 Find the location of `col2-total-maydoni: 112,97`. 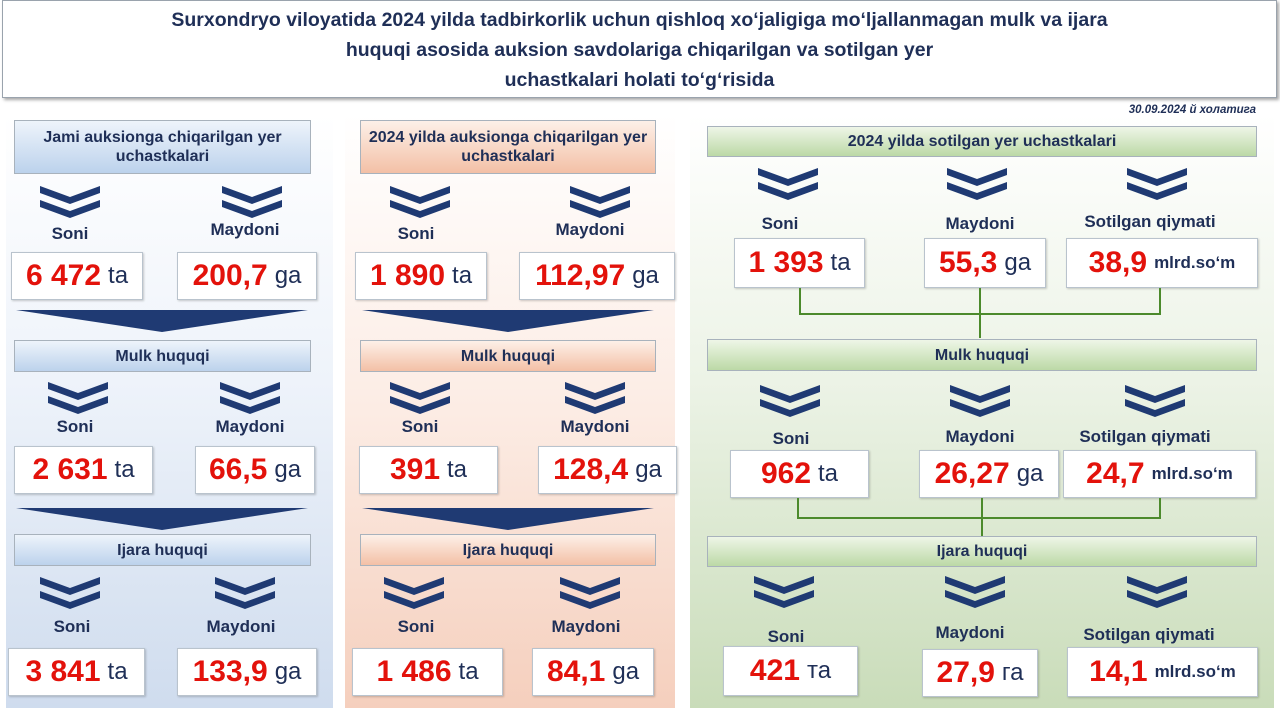

col2-total-maydoni: 112,97 is located at coordinates (580, 275).